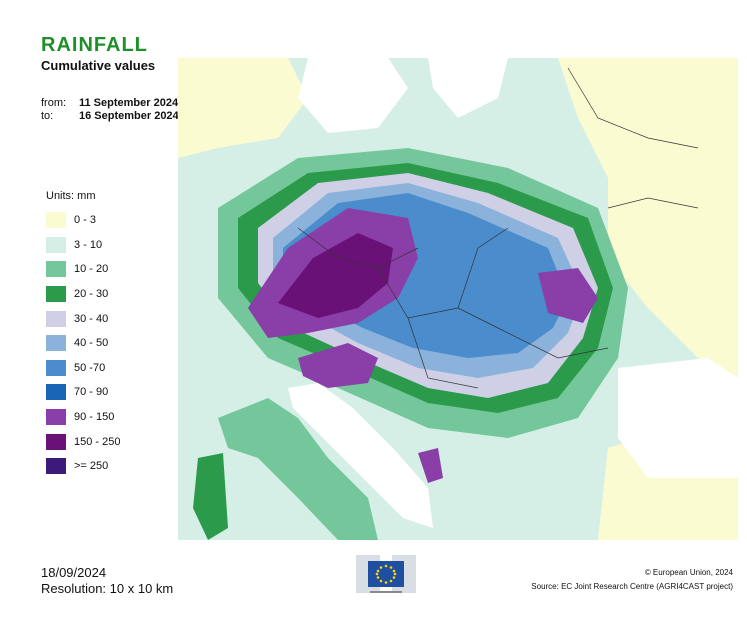 The image size is (747, 618). What do you see at coordinates (688, 572) in the screenshot?
I see `copyright: © European Union, 2024` at bounding box center [688, 572].